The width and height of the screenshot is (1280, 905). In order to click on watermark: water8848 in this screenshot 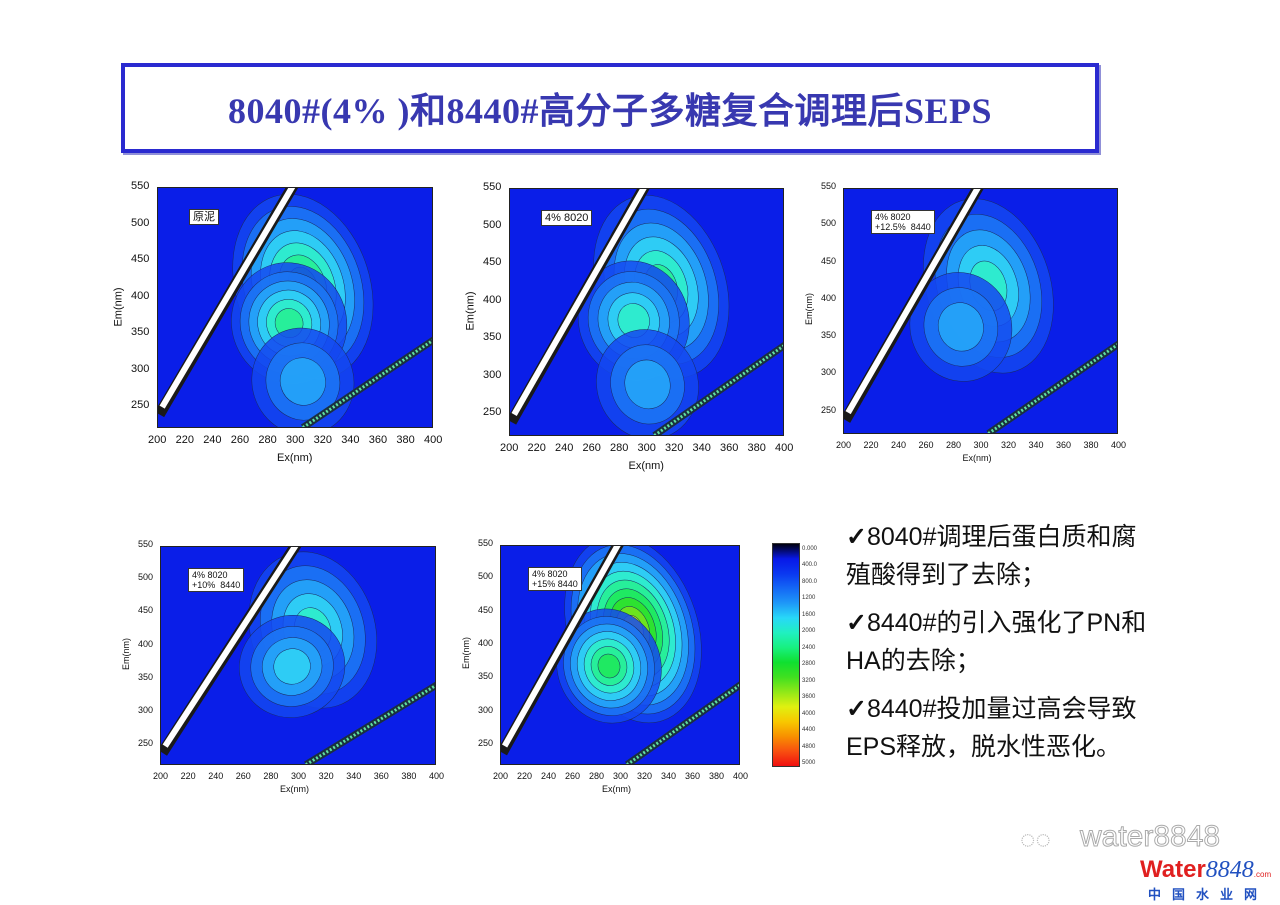, I will do `click(1150, 836)`.